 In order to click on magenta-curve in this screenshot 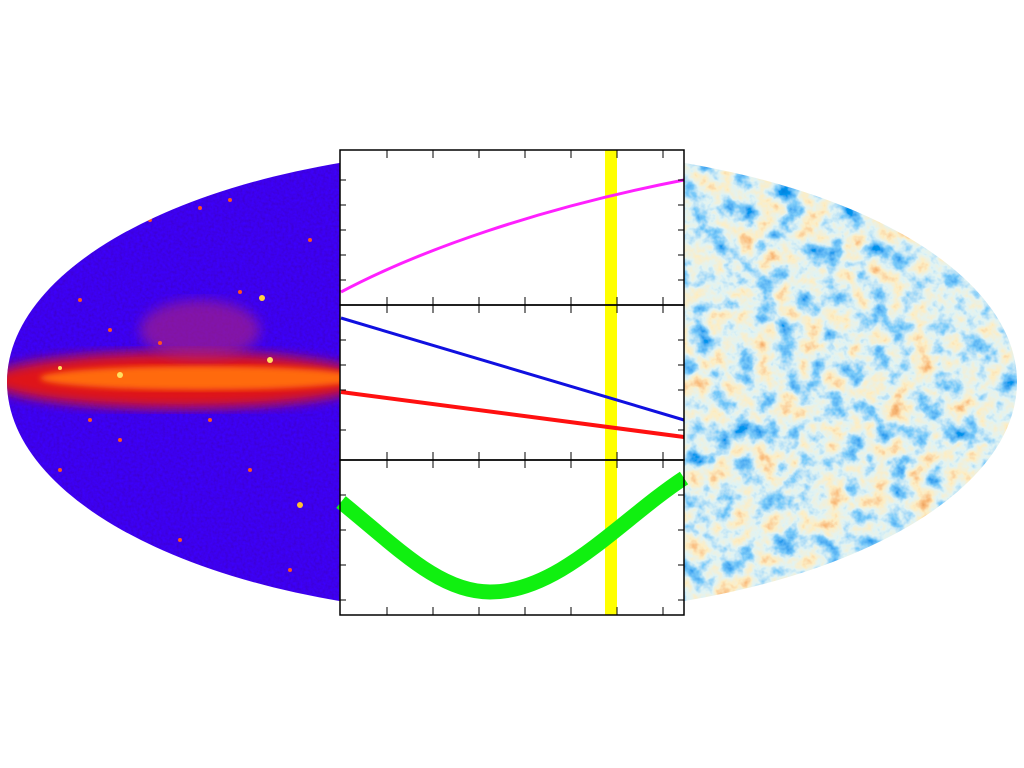, I will do `click(512, 236)`.